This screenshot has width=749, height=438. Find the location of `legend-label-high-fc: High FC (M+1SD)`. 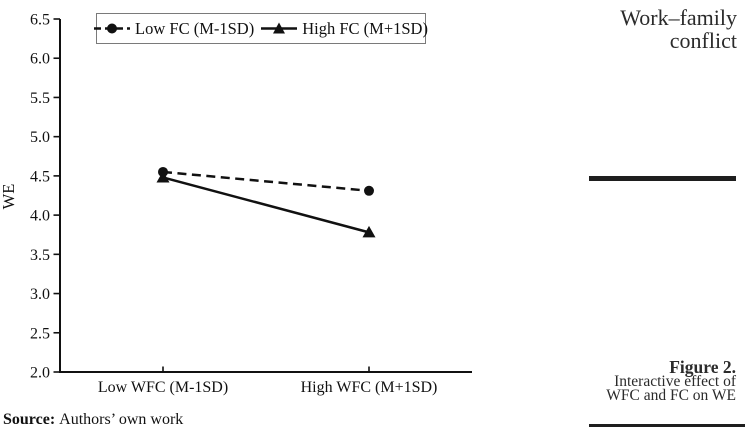

legend-label-high-fc: High FC (M+1SD) is located at coordinates (365, 28).